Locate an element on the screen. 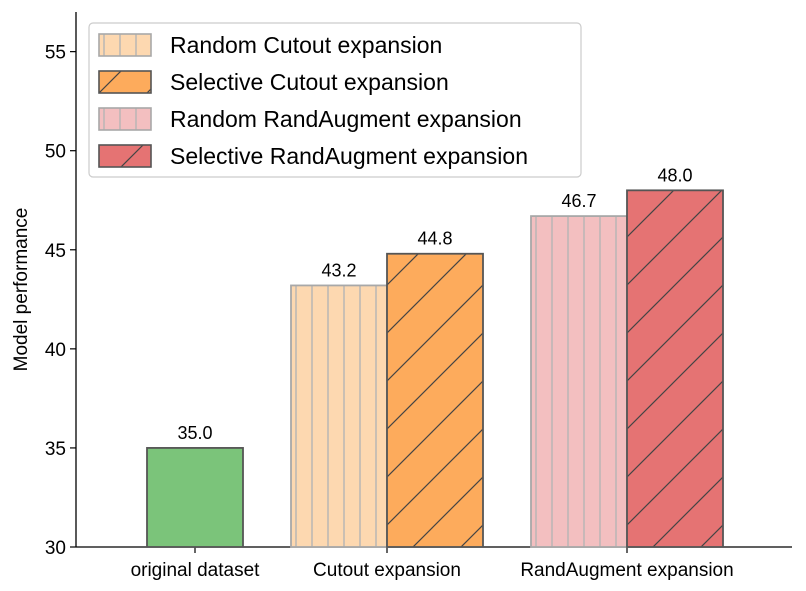  bar-value-label: 35.0 is located at coordinates (194, 433).